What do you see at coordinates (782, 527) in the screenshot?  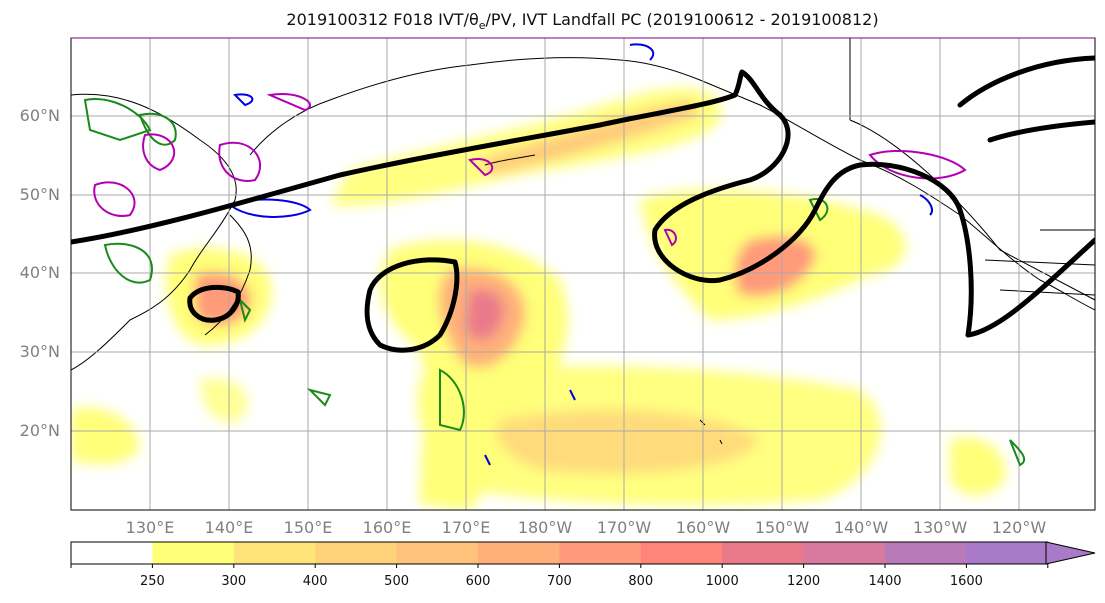 I see `lon-label-150w: 150°W` at bounding box center [782, 527].